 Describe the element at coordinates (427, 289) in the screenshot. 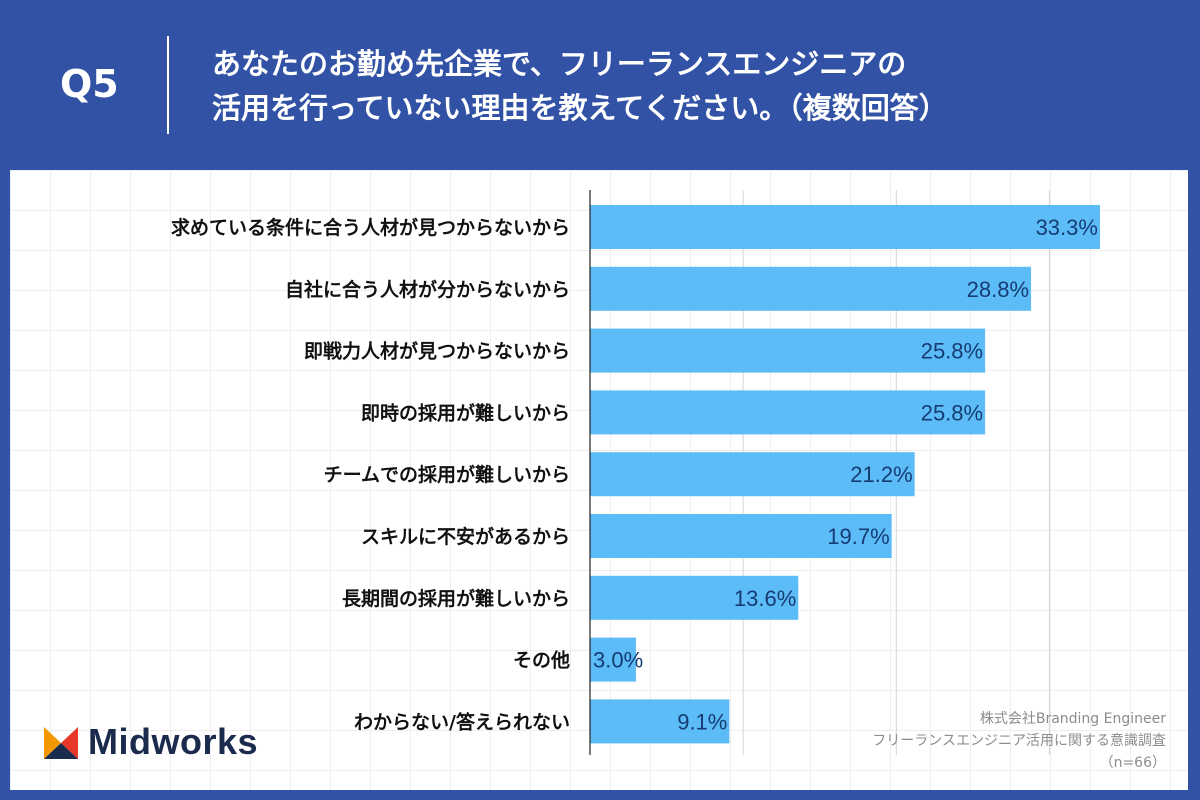

I see `category-label: 自社に合う人材が分からないから` at that location.